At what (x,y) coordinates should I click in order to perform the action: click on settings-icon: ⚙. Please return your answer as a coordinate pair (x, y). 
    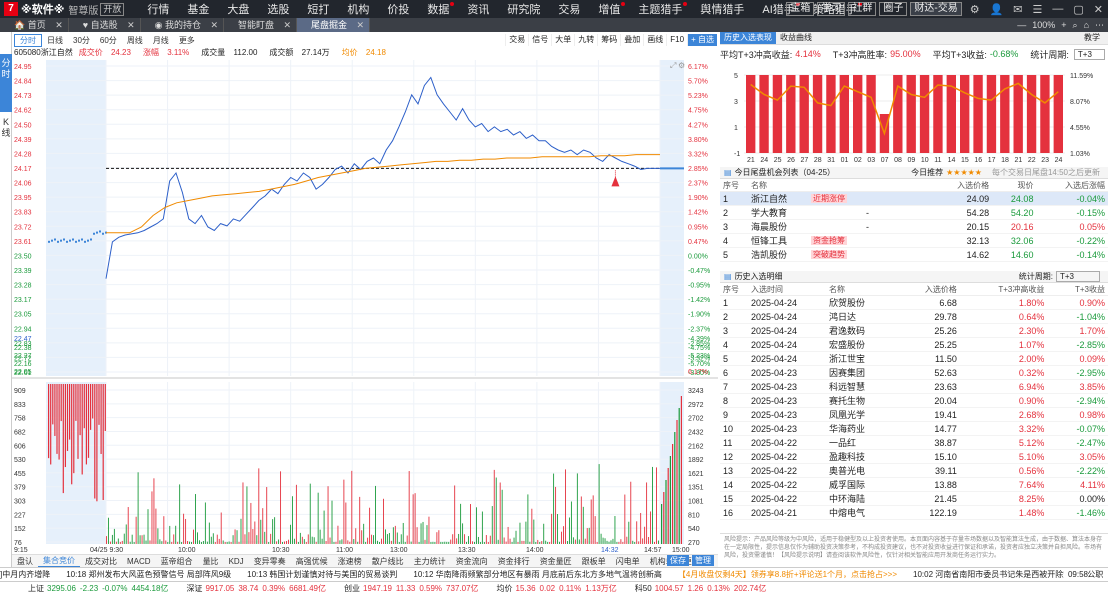
    Looking at the image, I should click on (974, 9).